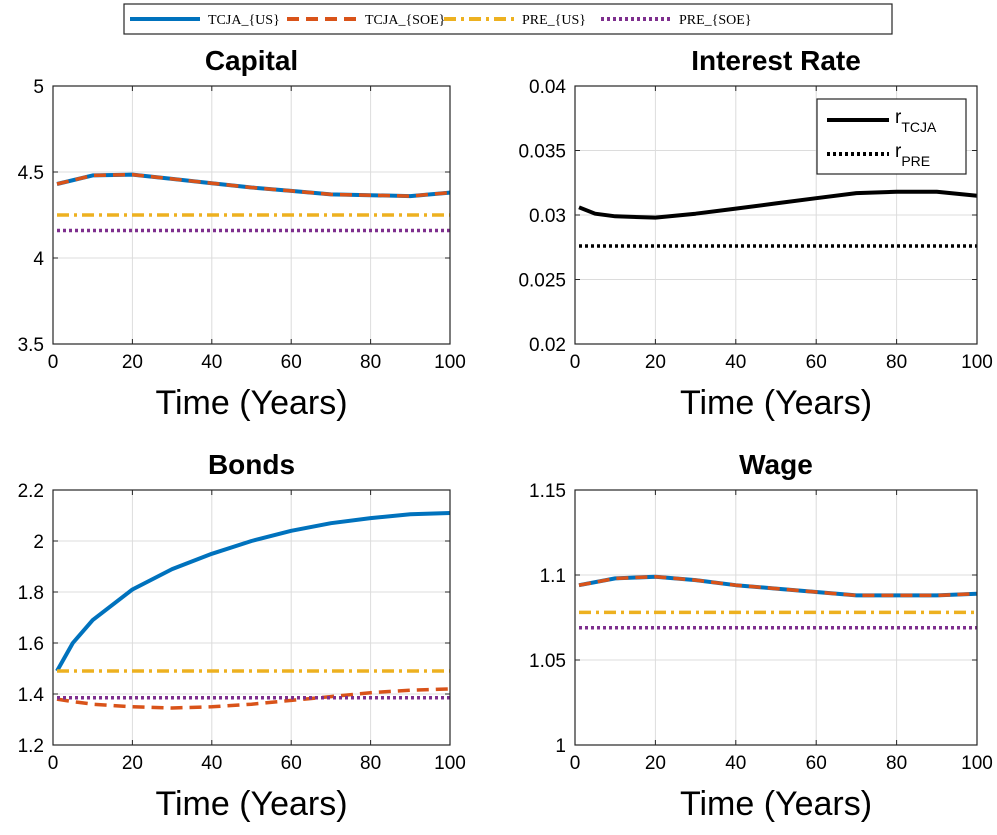  Describe the element at coordinates (253, 591) in the screenshot. I see `bonds-series-tcja-us` at that location.